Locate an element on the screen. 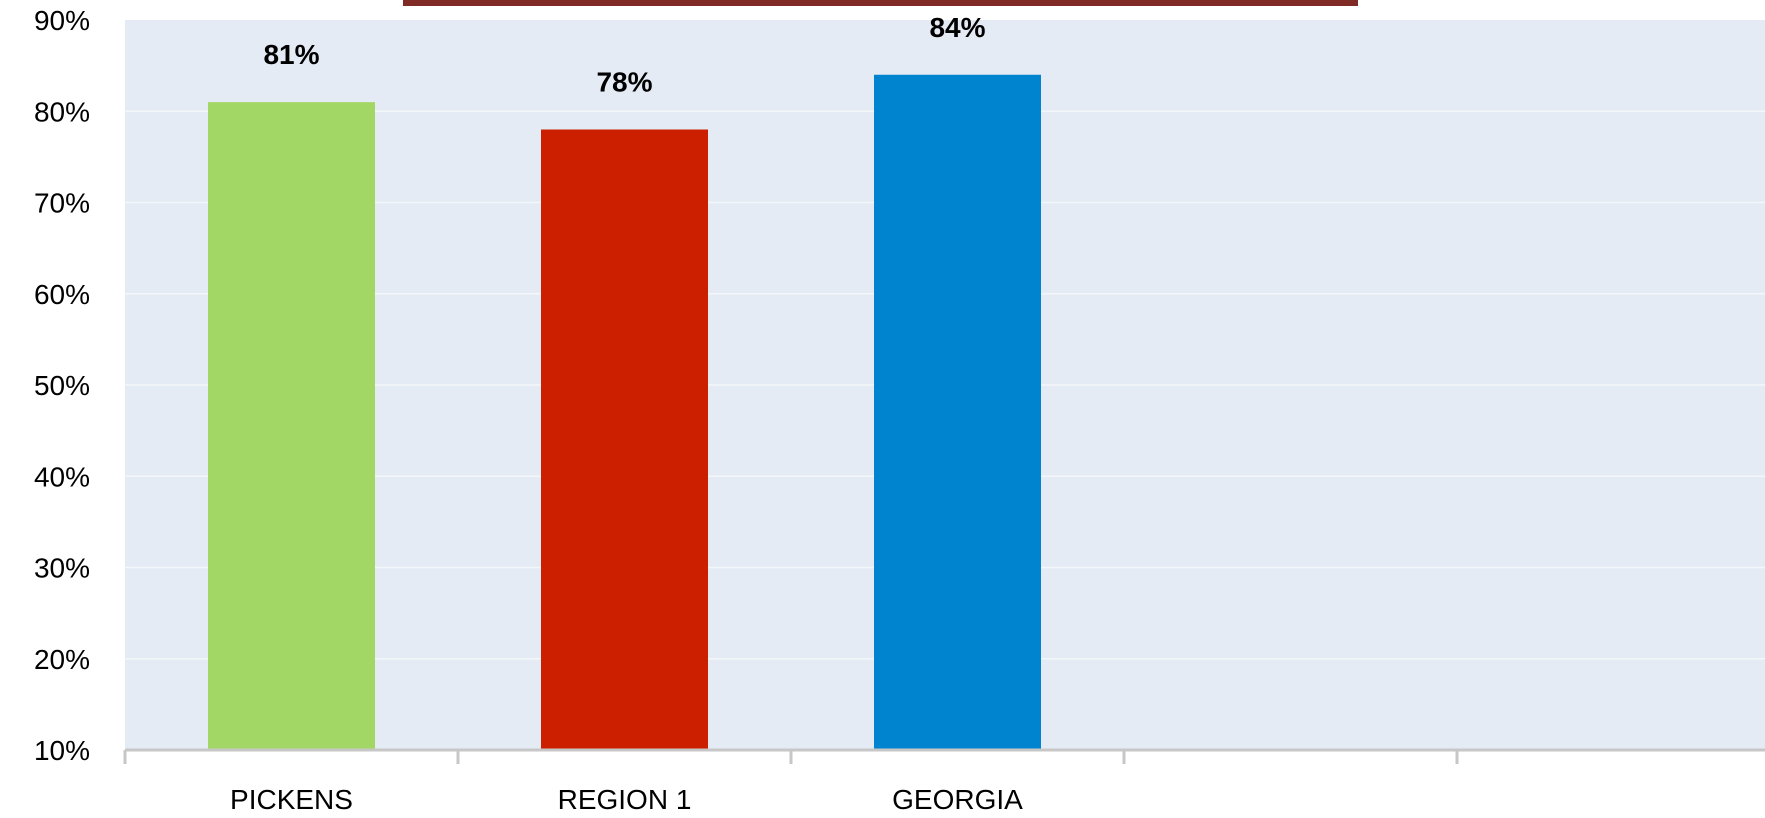 The image size is (1765, 818). y-tick-label: 30% is located at coordinates (62, 568).